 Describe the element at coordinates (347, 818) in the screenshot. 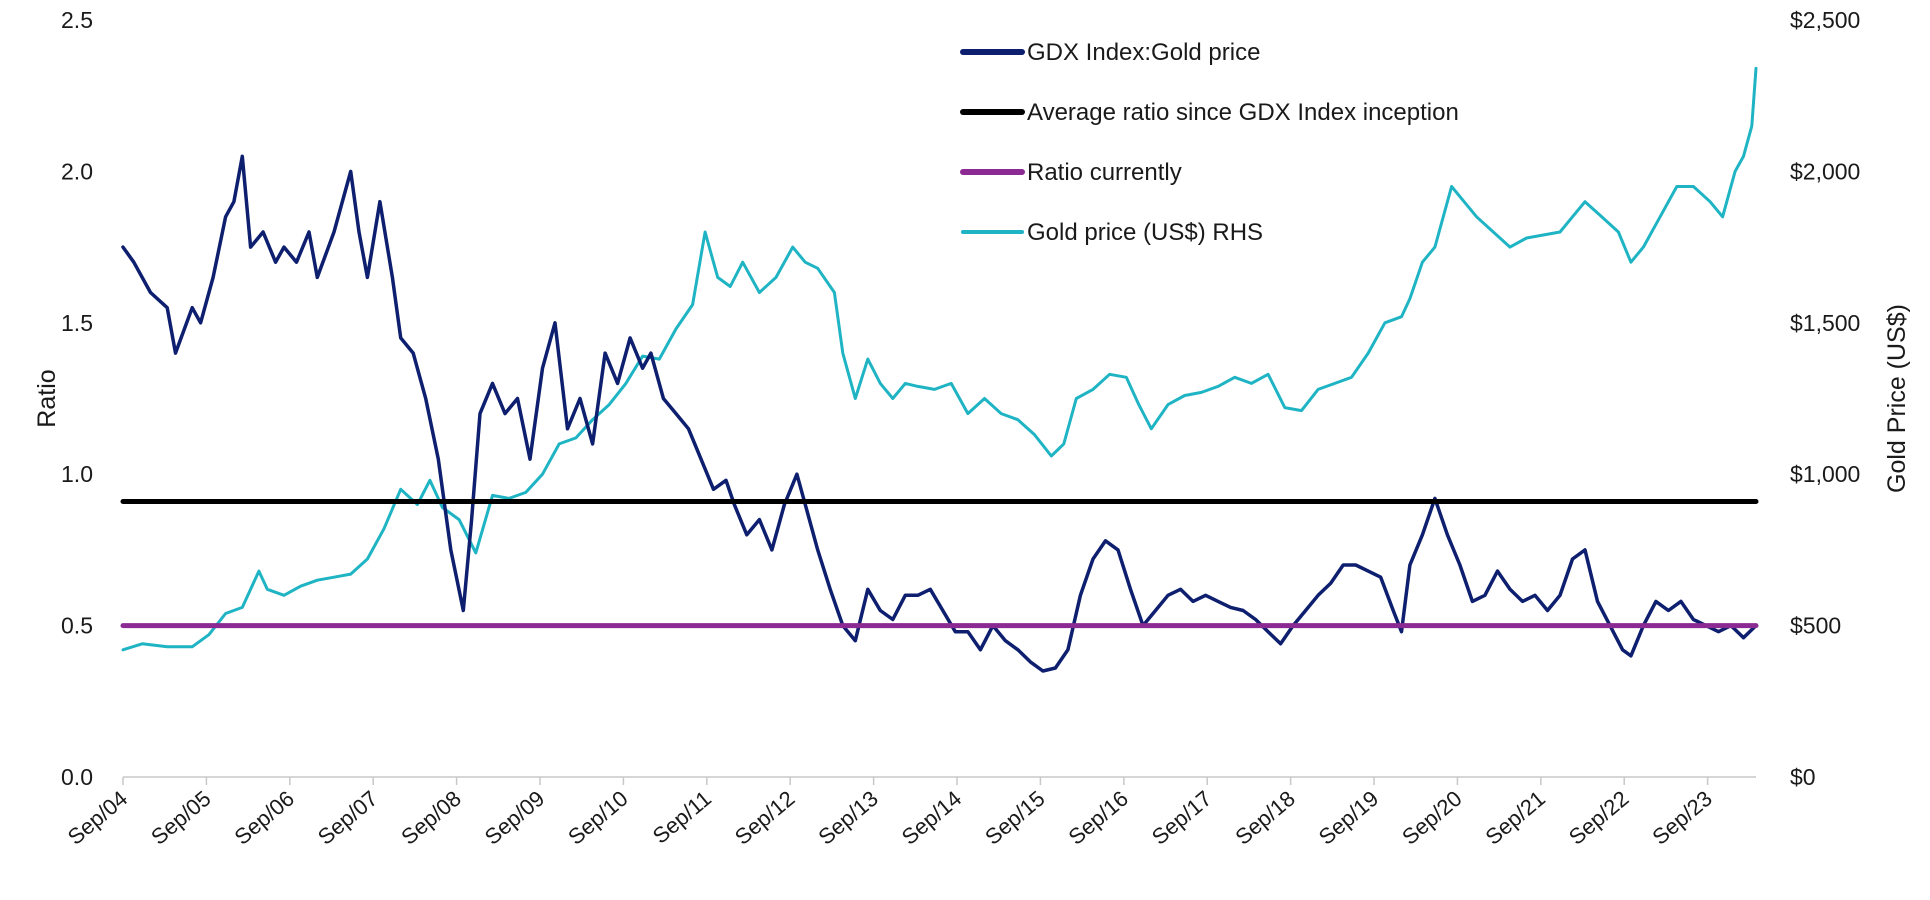

I see `x-tick-label: Sep/07` at that location.